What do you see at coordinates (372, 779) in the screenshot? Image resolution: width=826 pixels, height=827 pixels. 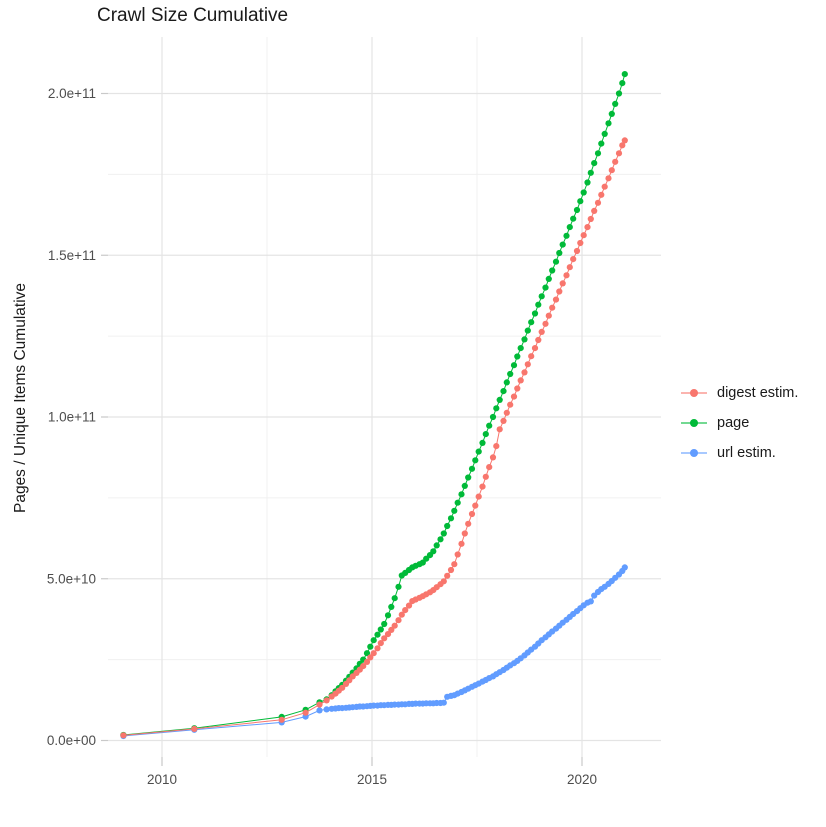 I see `x-tick-label: 2015` at bounding box center [372, 779].